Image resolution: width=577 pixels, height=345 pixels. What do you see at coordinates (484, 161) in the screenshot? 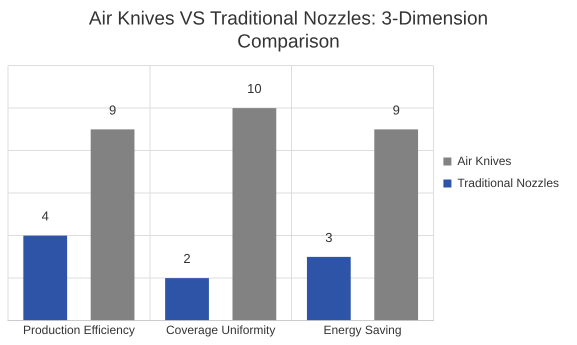
I see `legend-label: Air Knives` at bounding box center [484, 161].